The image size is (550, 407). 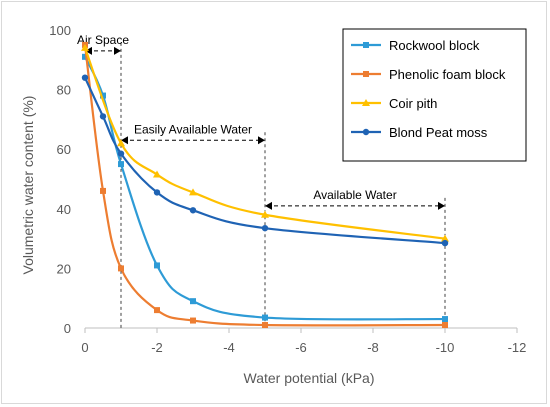 What do you see at coordinates (309, 378) in the screenshot?
I see `x-axis-title: Water potential (kPa)` at bounding box center [309, 378].